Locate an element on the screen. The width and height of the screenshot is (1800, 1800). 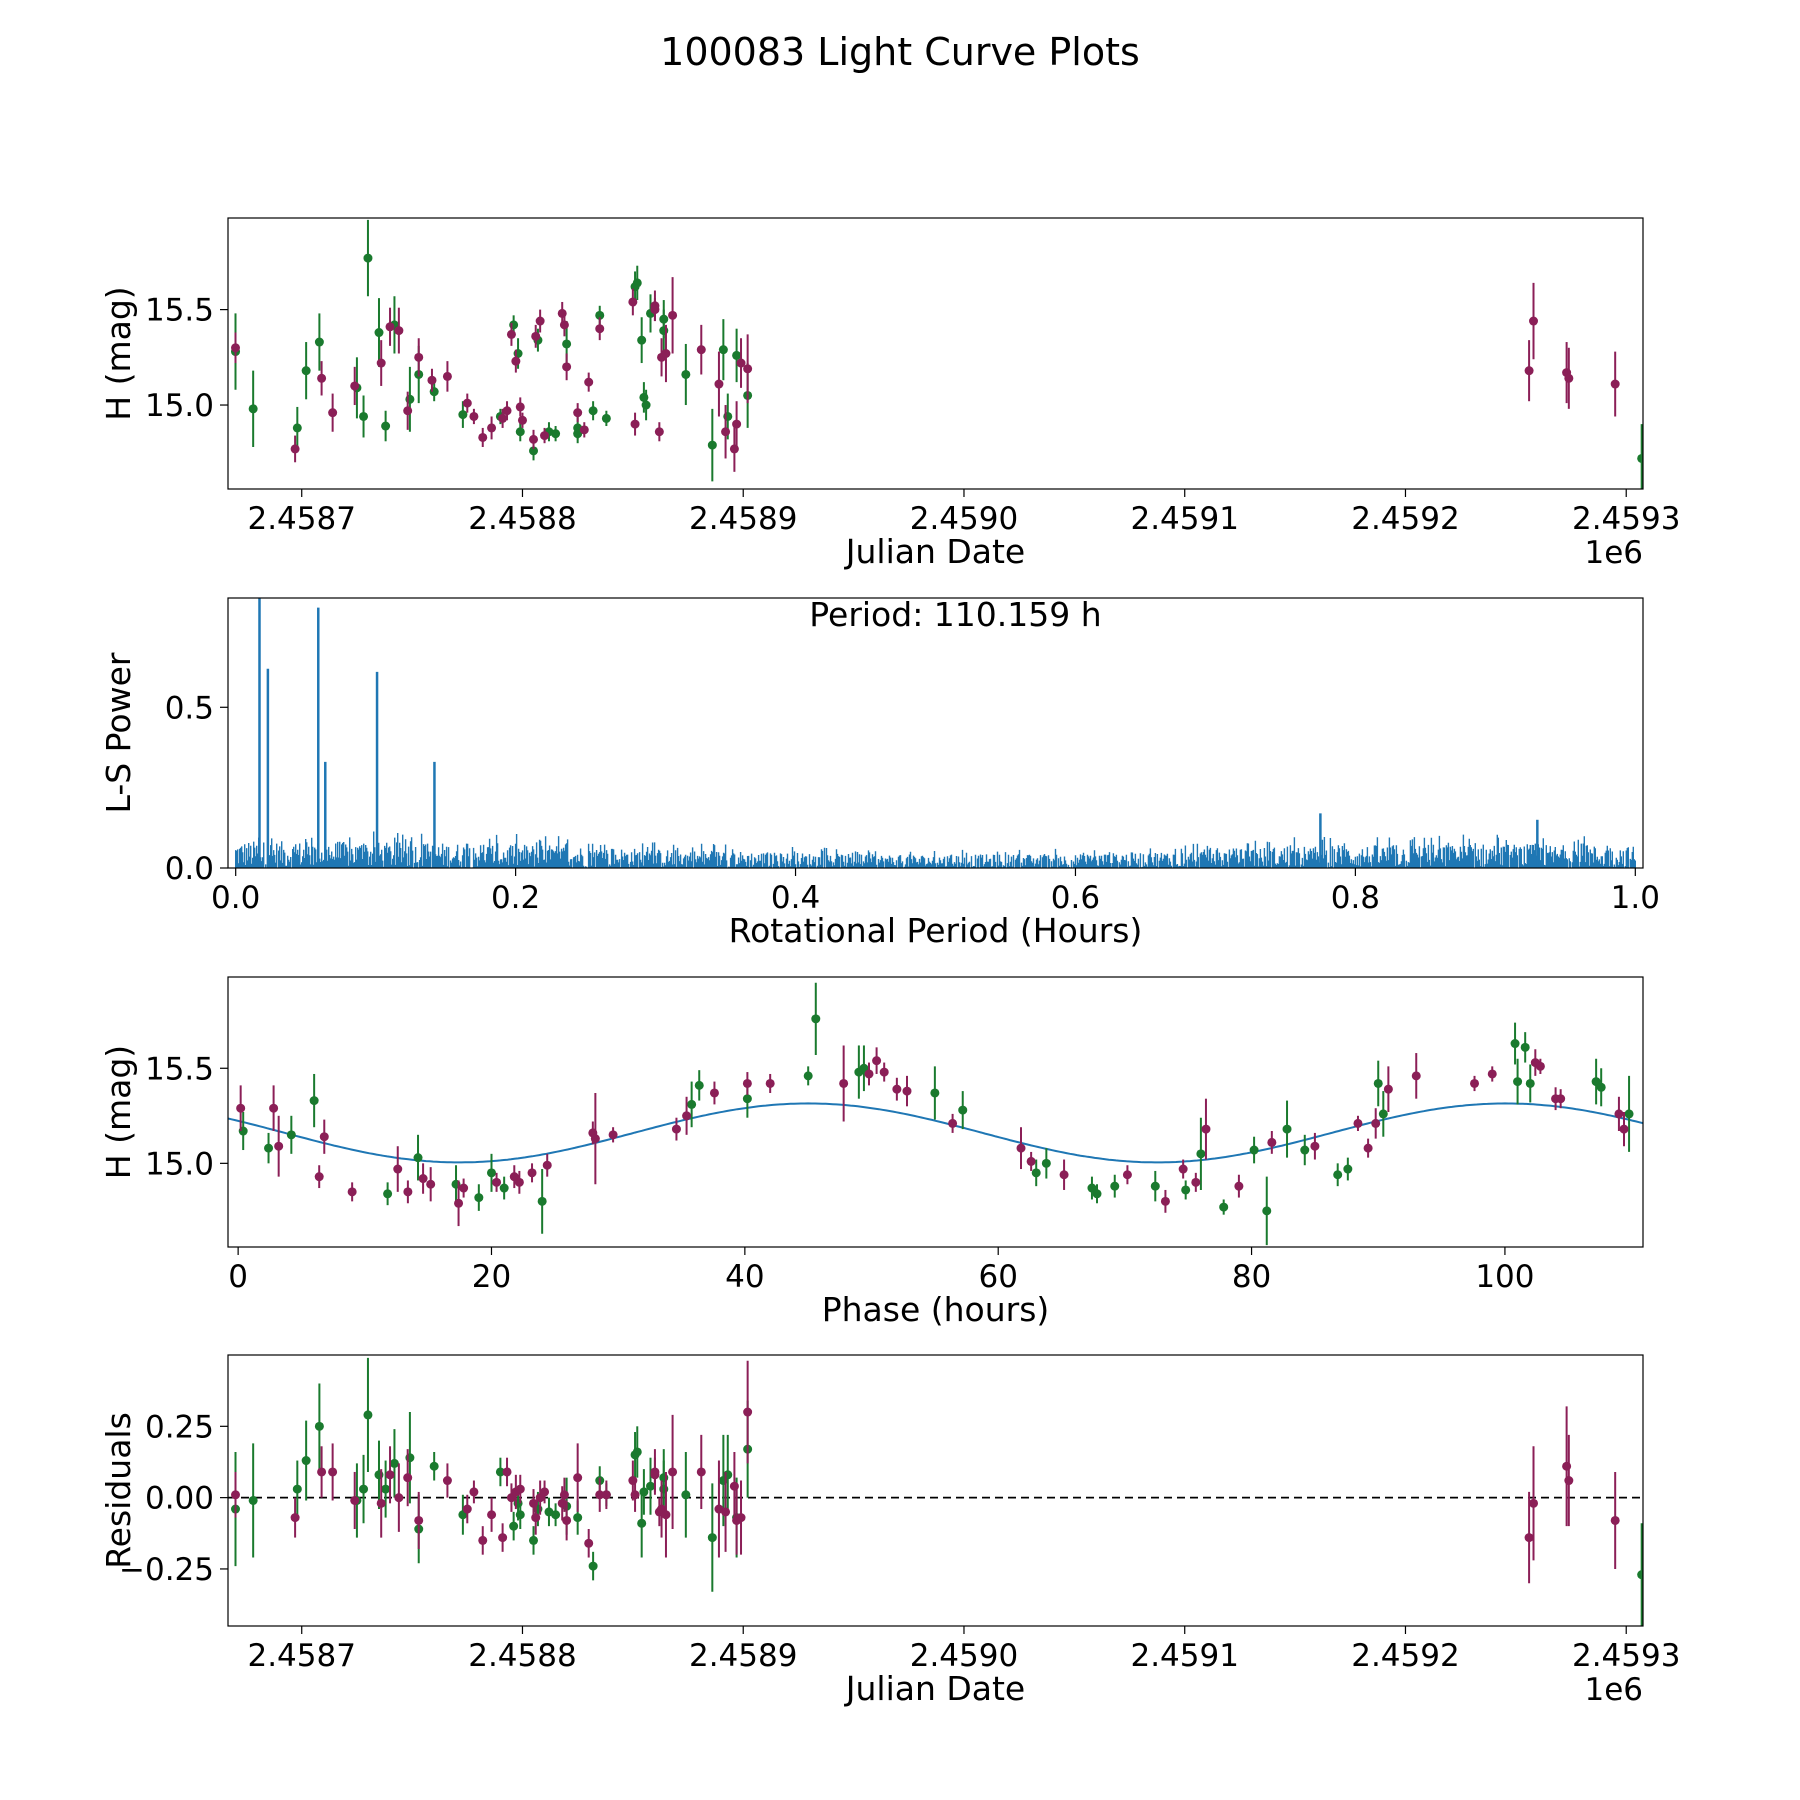
x-tick-label: 2.4590 is located at coordinates (964, 519).